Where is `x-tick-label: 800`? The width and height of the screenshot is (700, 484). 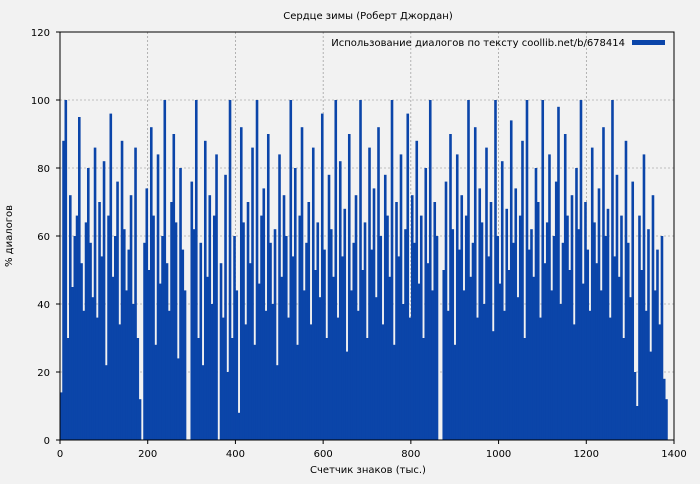
x-tick-label: 800 is located at coordinates (410, 454).